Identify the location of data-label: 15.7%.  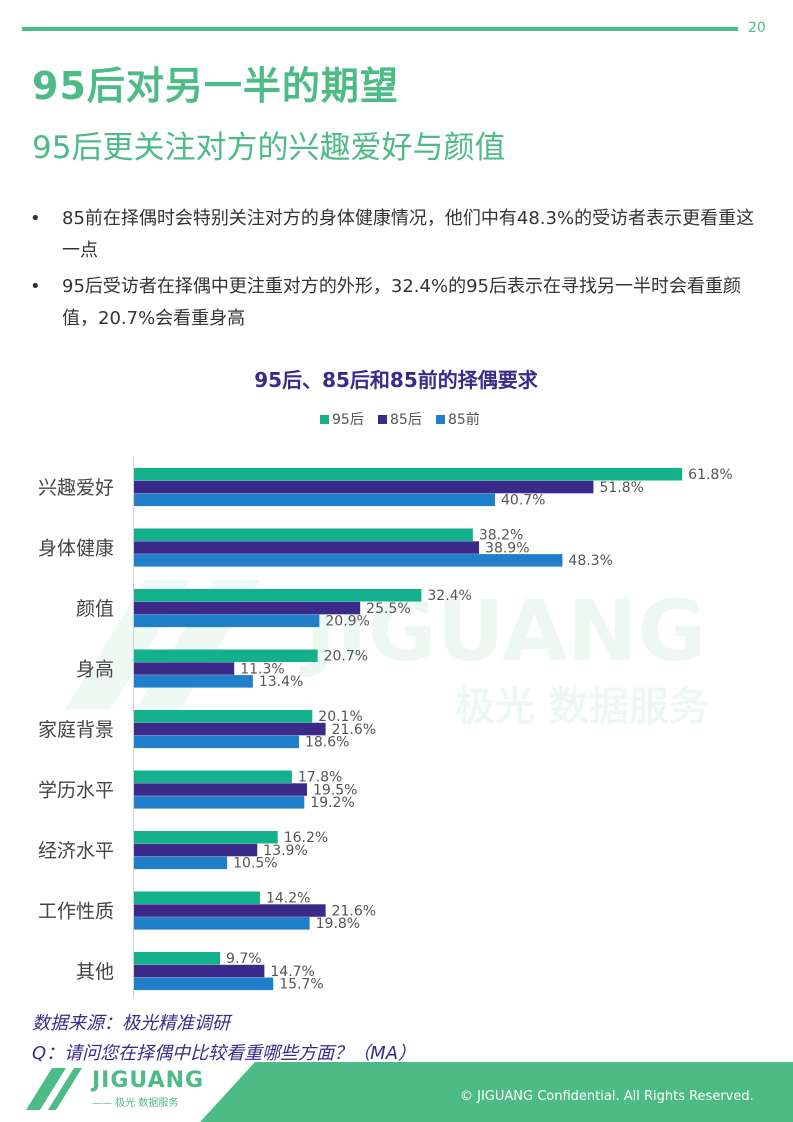
(301, 985).